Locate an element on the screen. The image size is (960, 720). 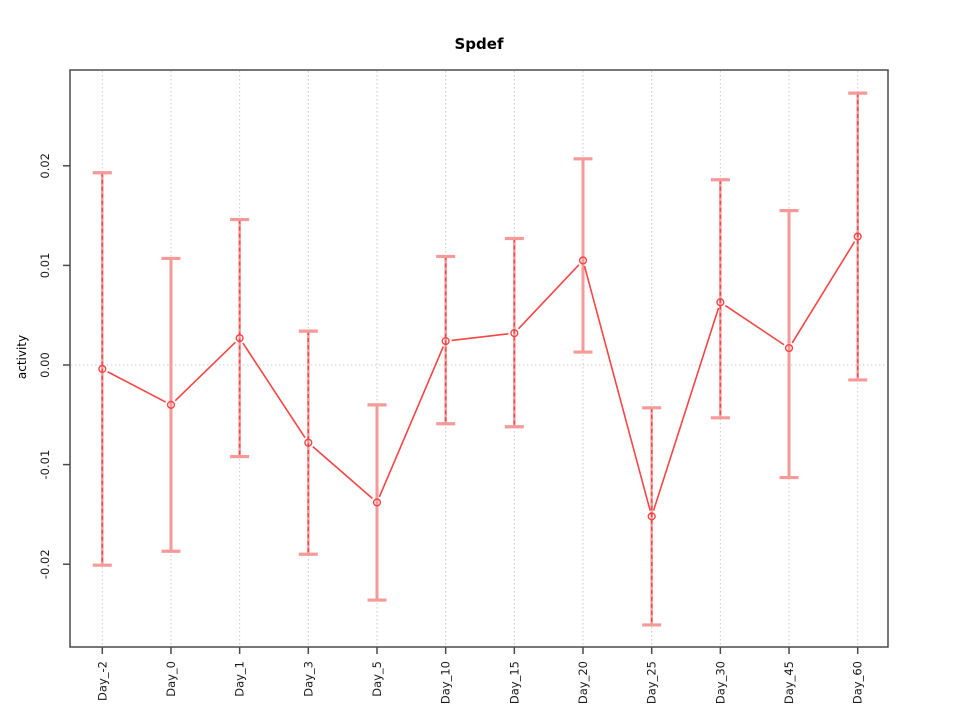
x-tick-label: Day_0 is located at coordinates (171, 679).